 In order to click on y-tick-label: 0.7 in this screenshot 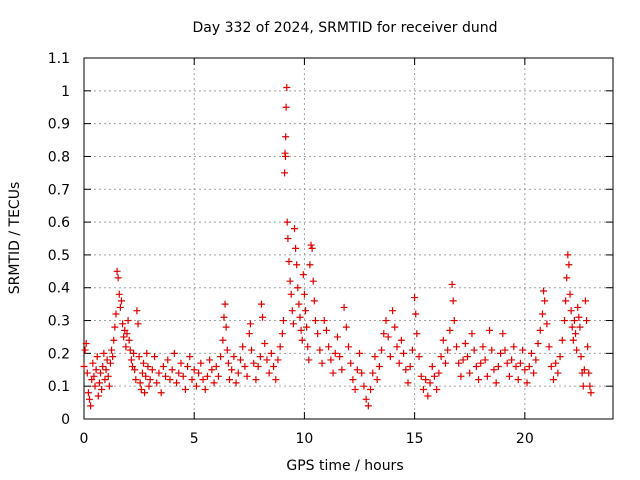, I will do `click(59, 190)`.